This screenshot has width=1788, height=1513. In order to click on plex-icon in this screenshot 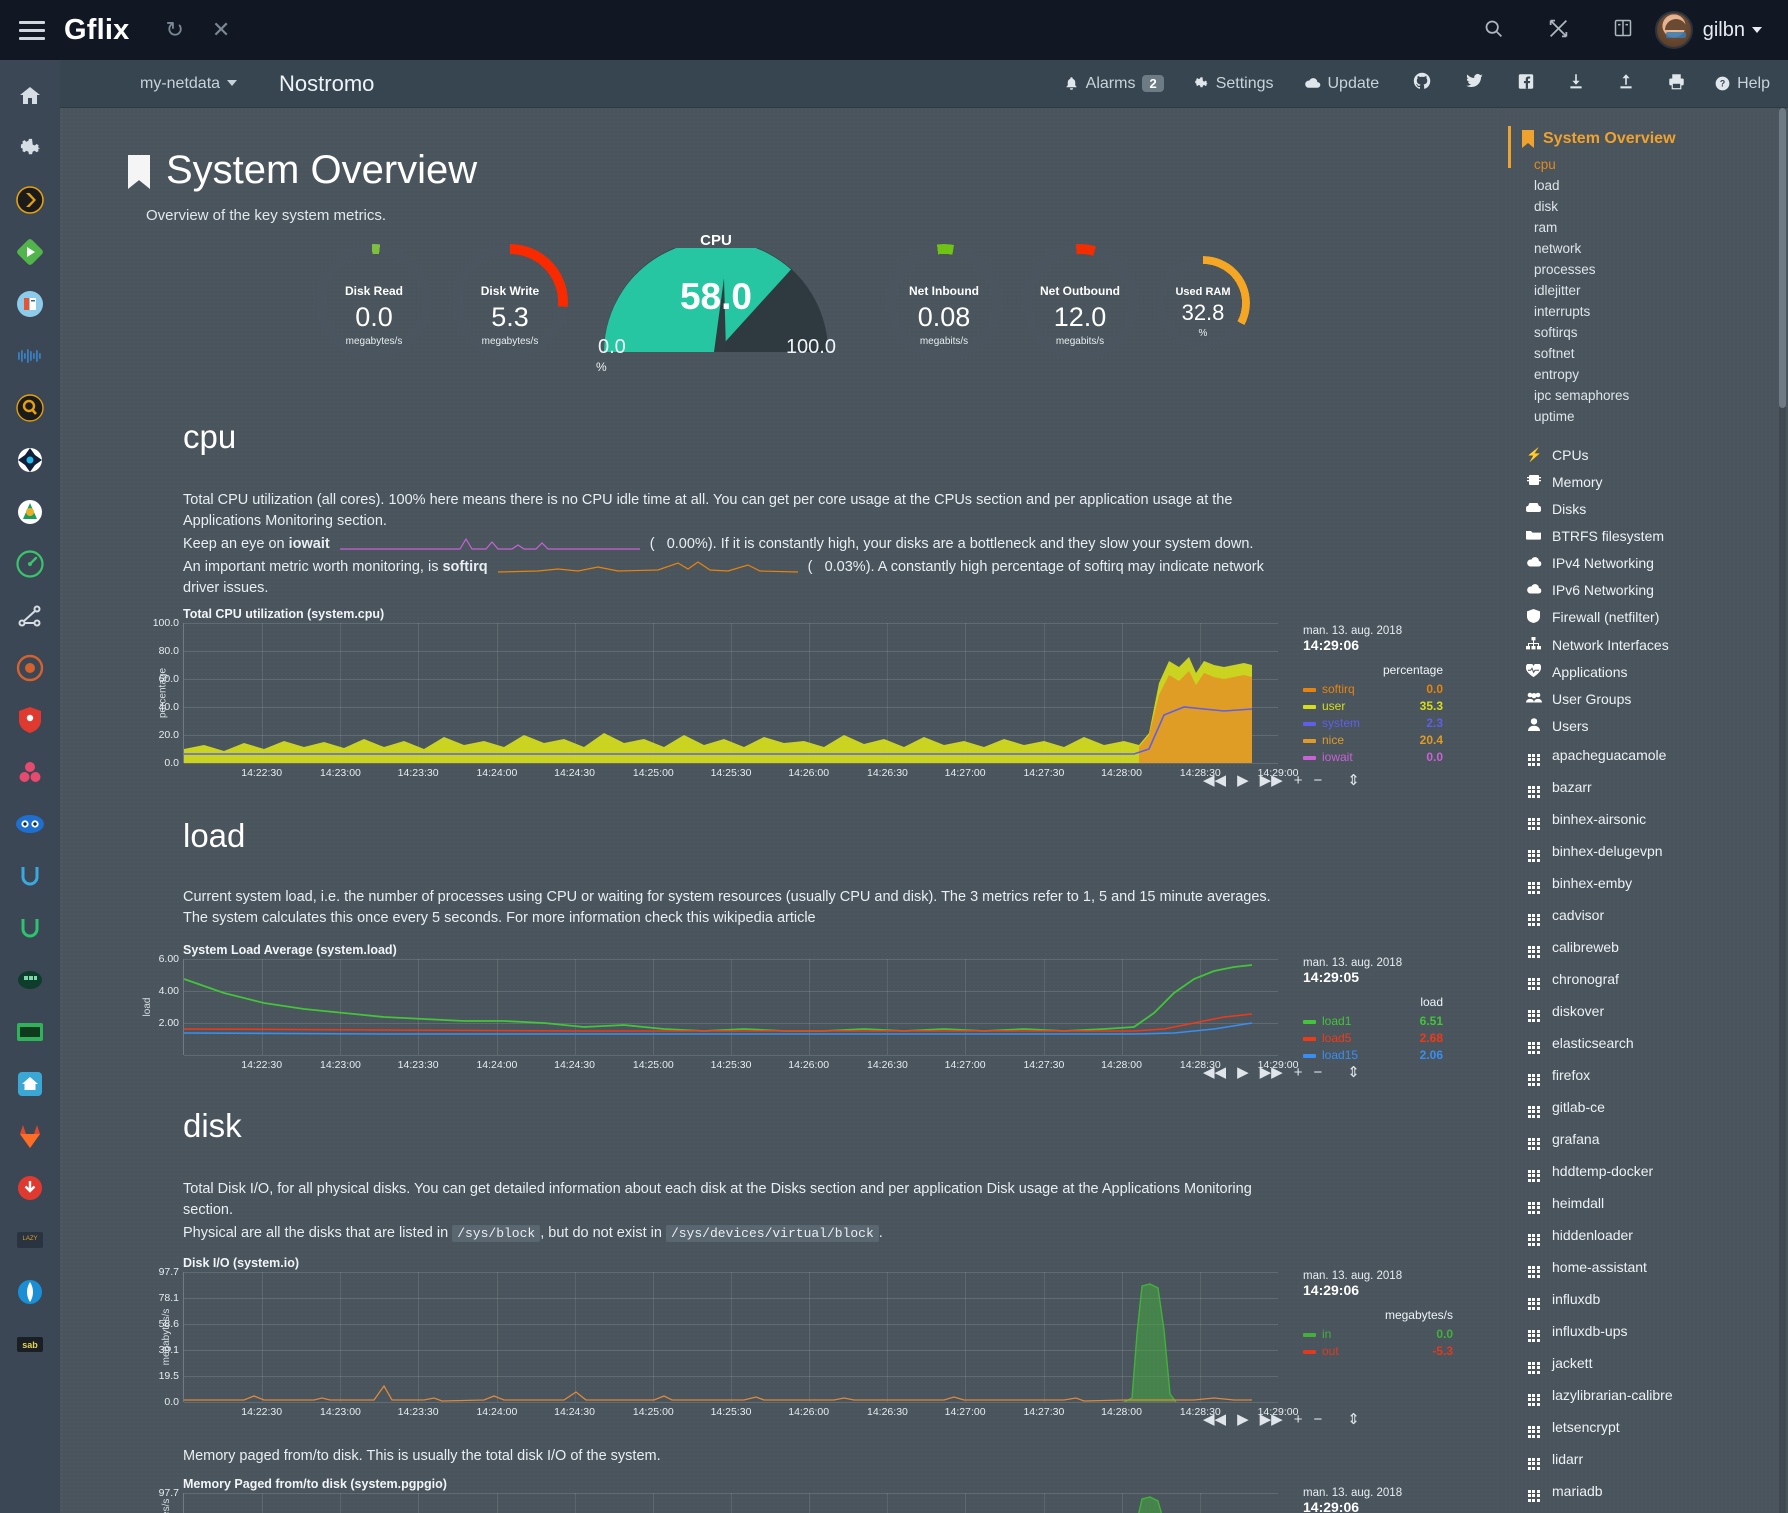, I will do `click(30, 200)`.